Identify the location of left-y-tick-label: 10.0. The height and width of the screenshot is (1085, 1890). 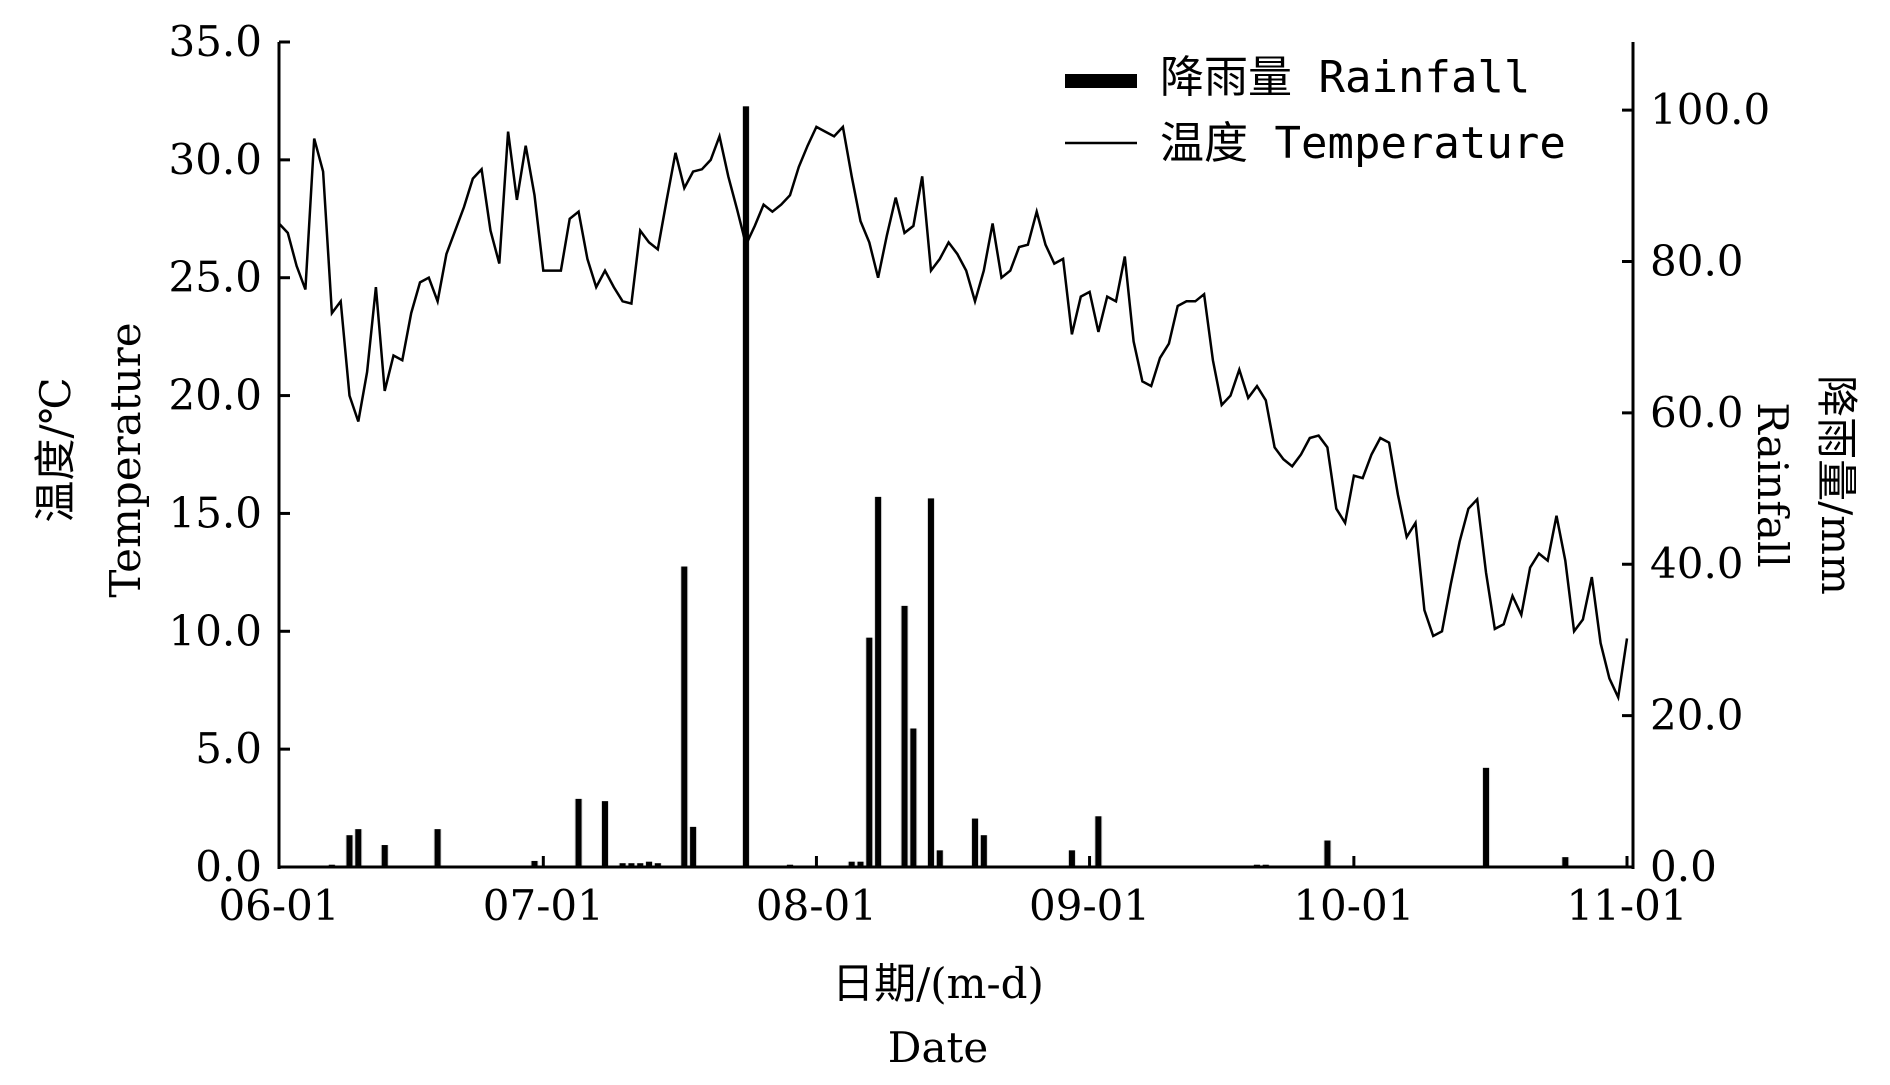
(215, 630).